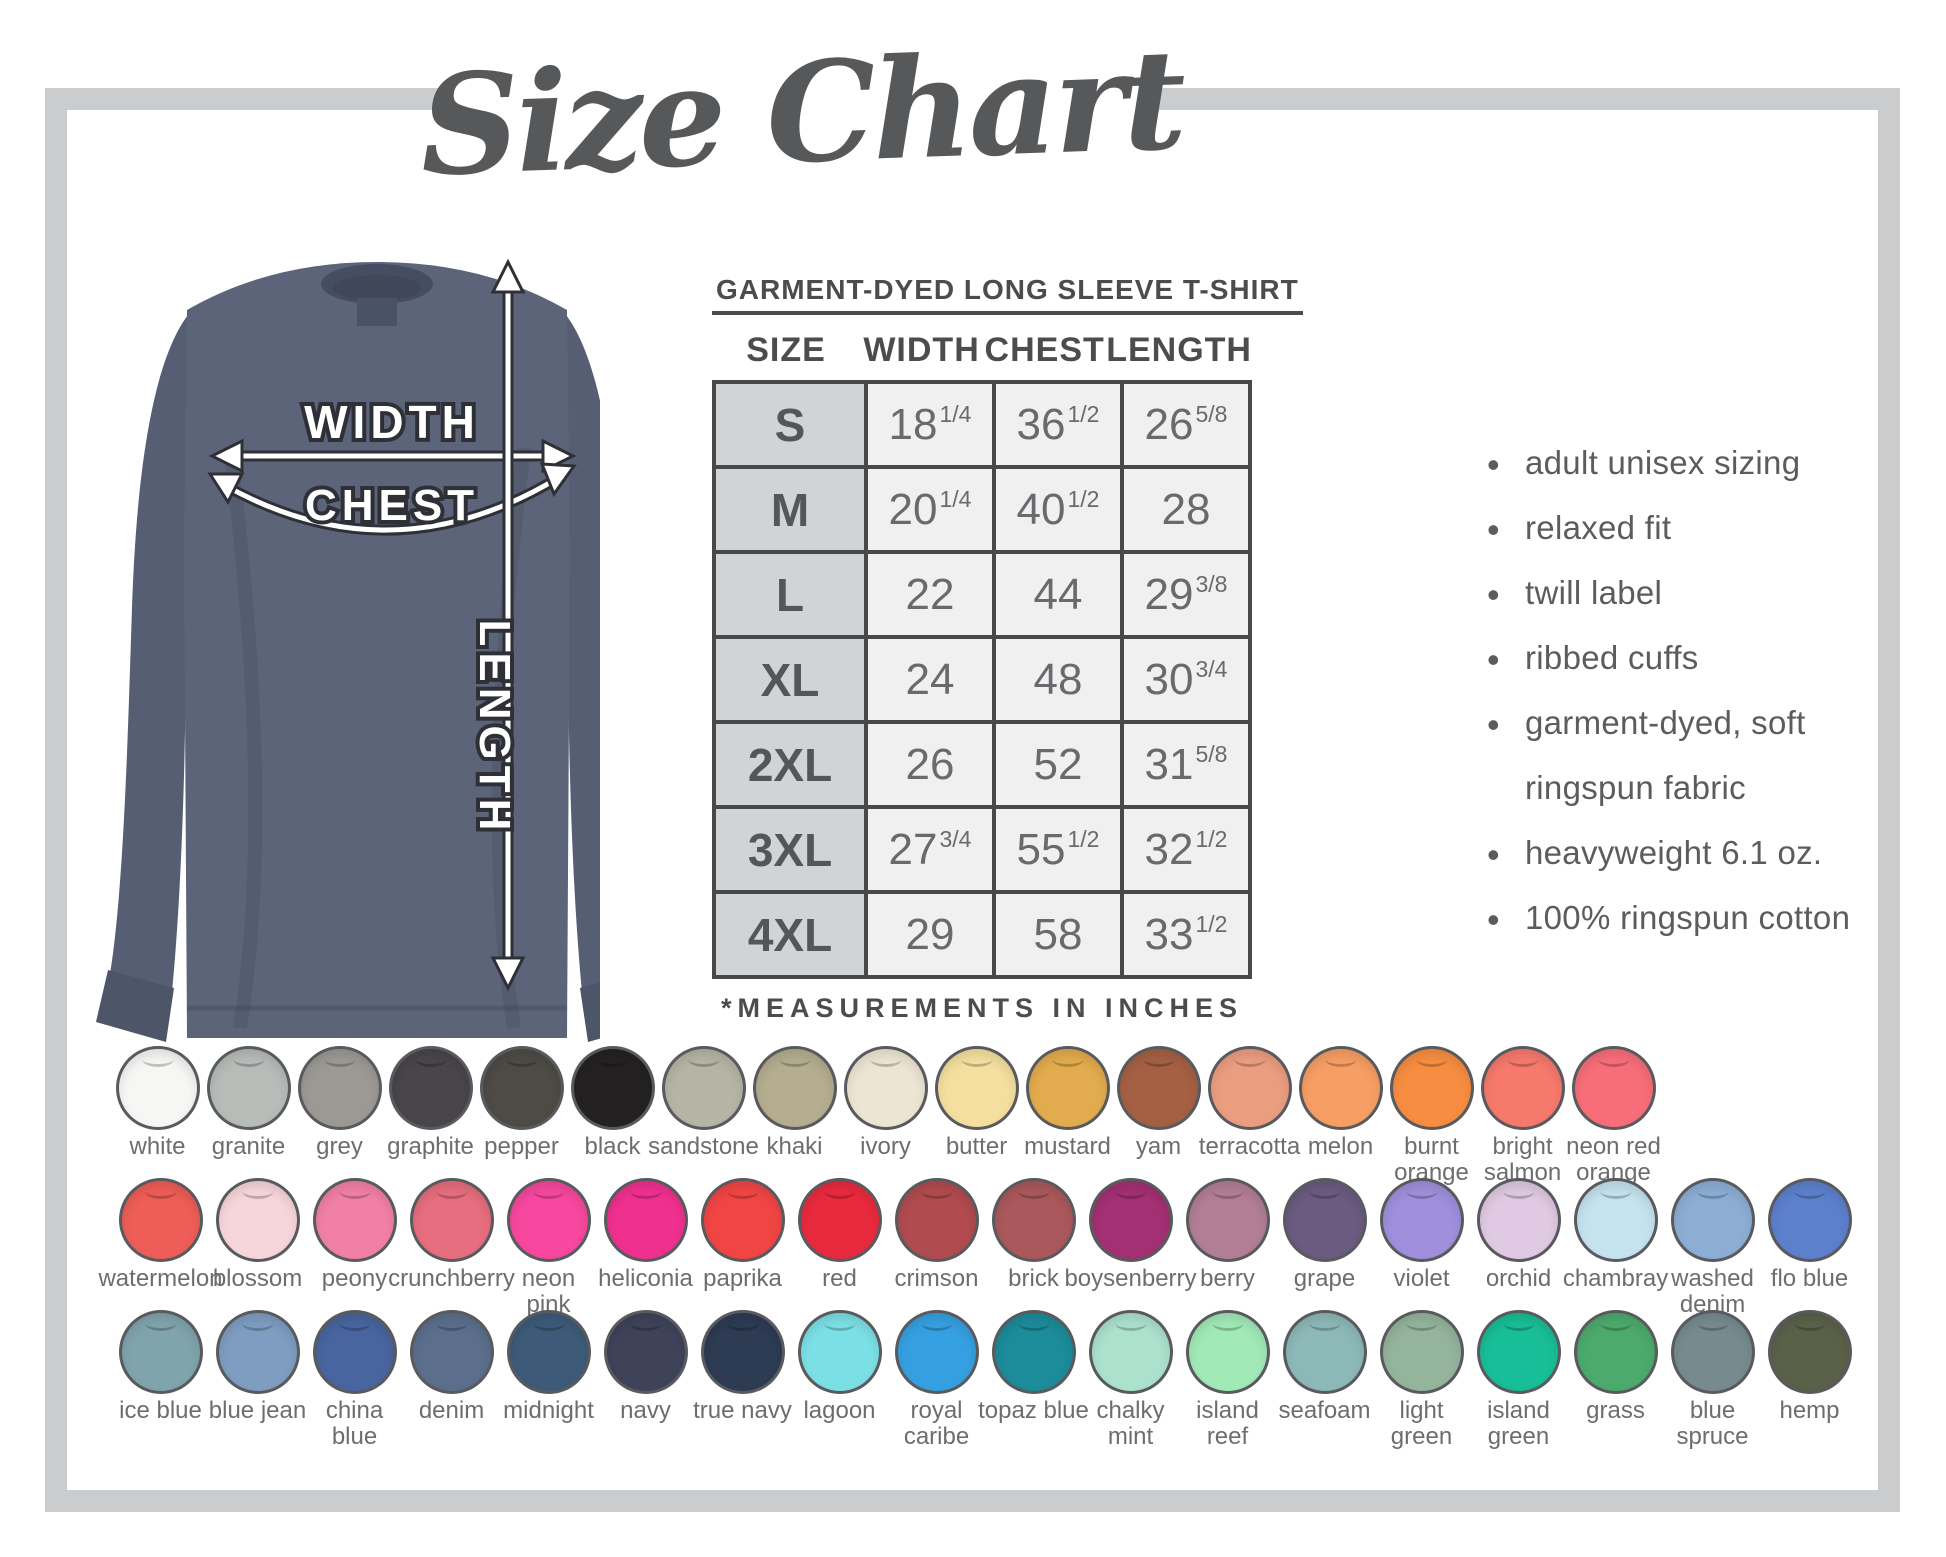  Describe the element at coordinates (1340, 1146) in the screenshot. I see `swatch-label: melon` at that location.